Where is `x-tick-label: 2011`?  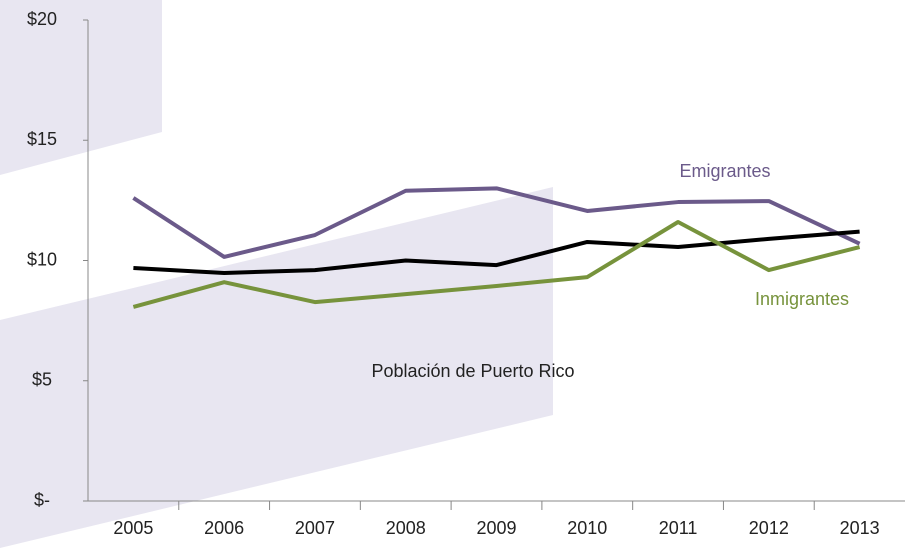 x-tick-label: 2011 is located at coordinates (678, 528).